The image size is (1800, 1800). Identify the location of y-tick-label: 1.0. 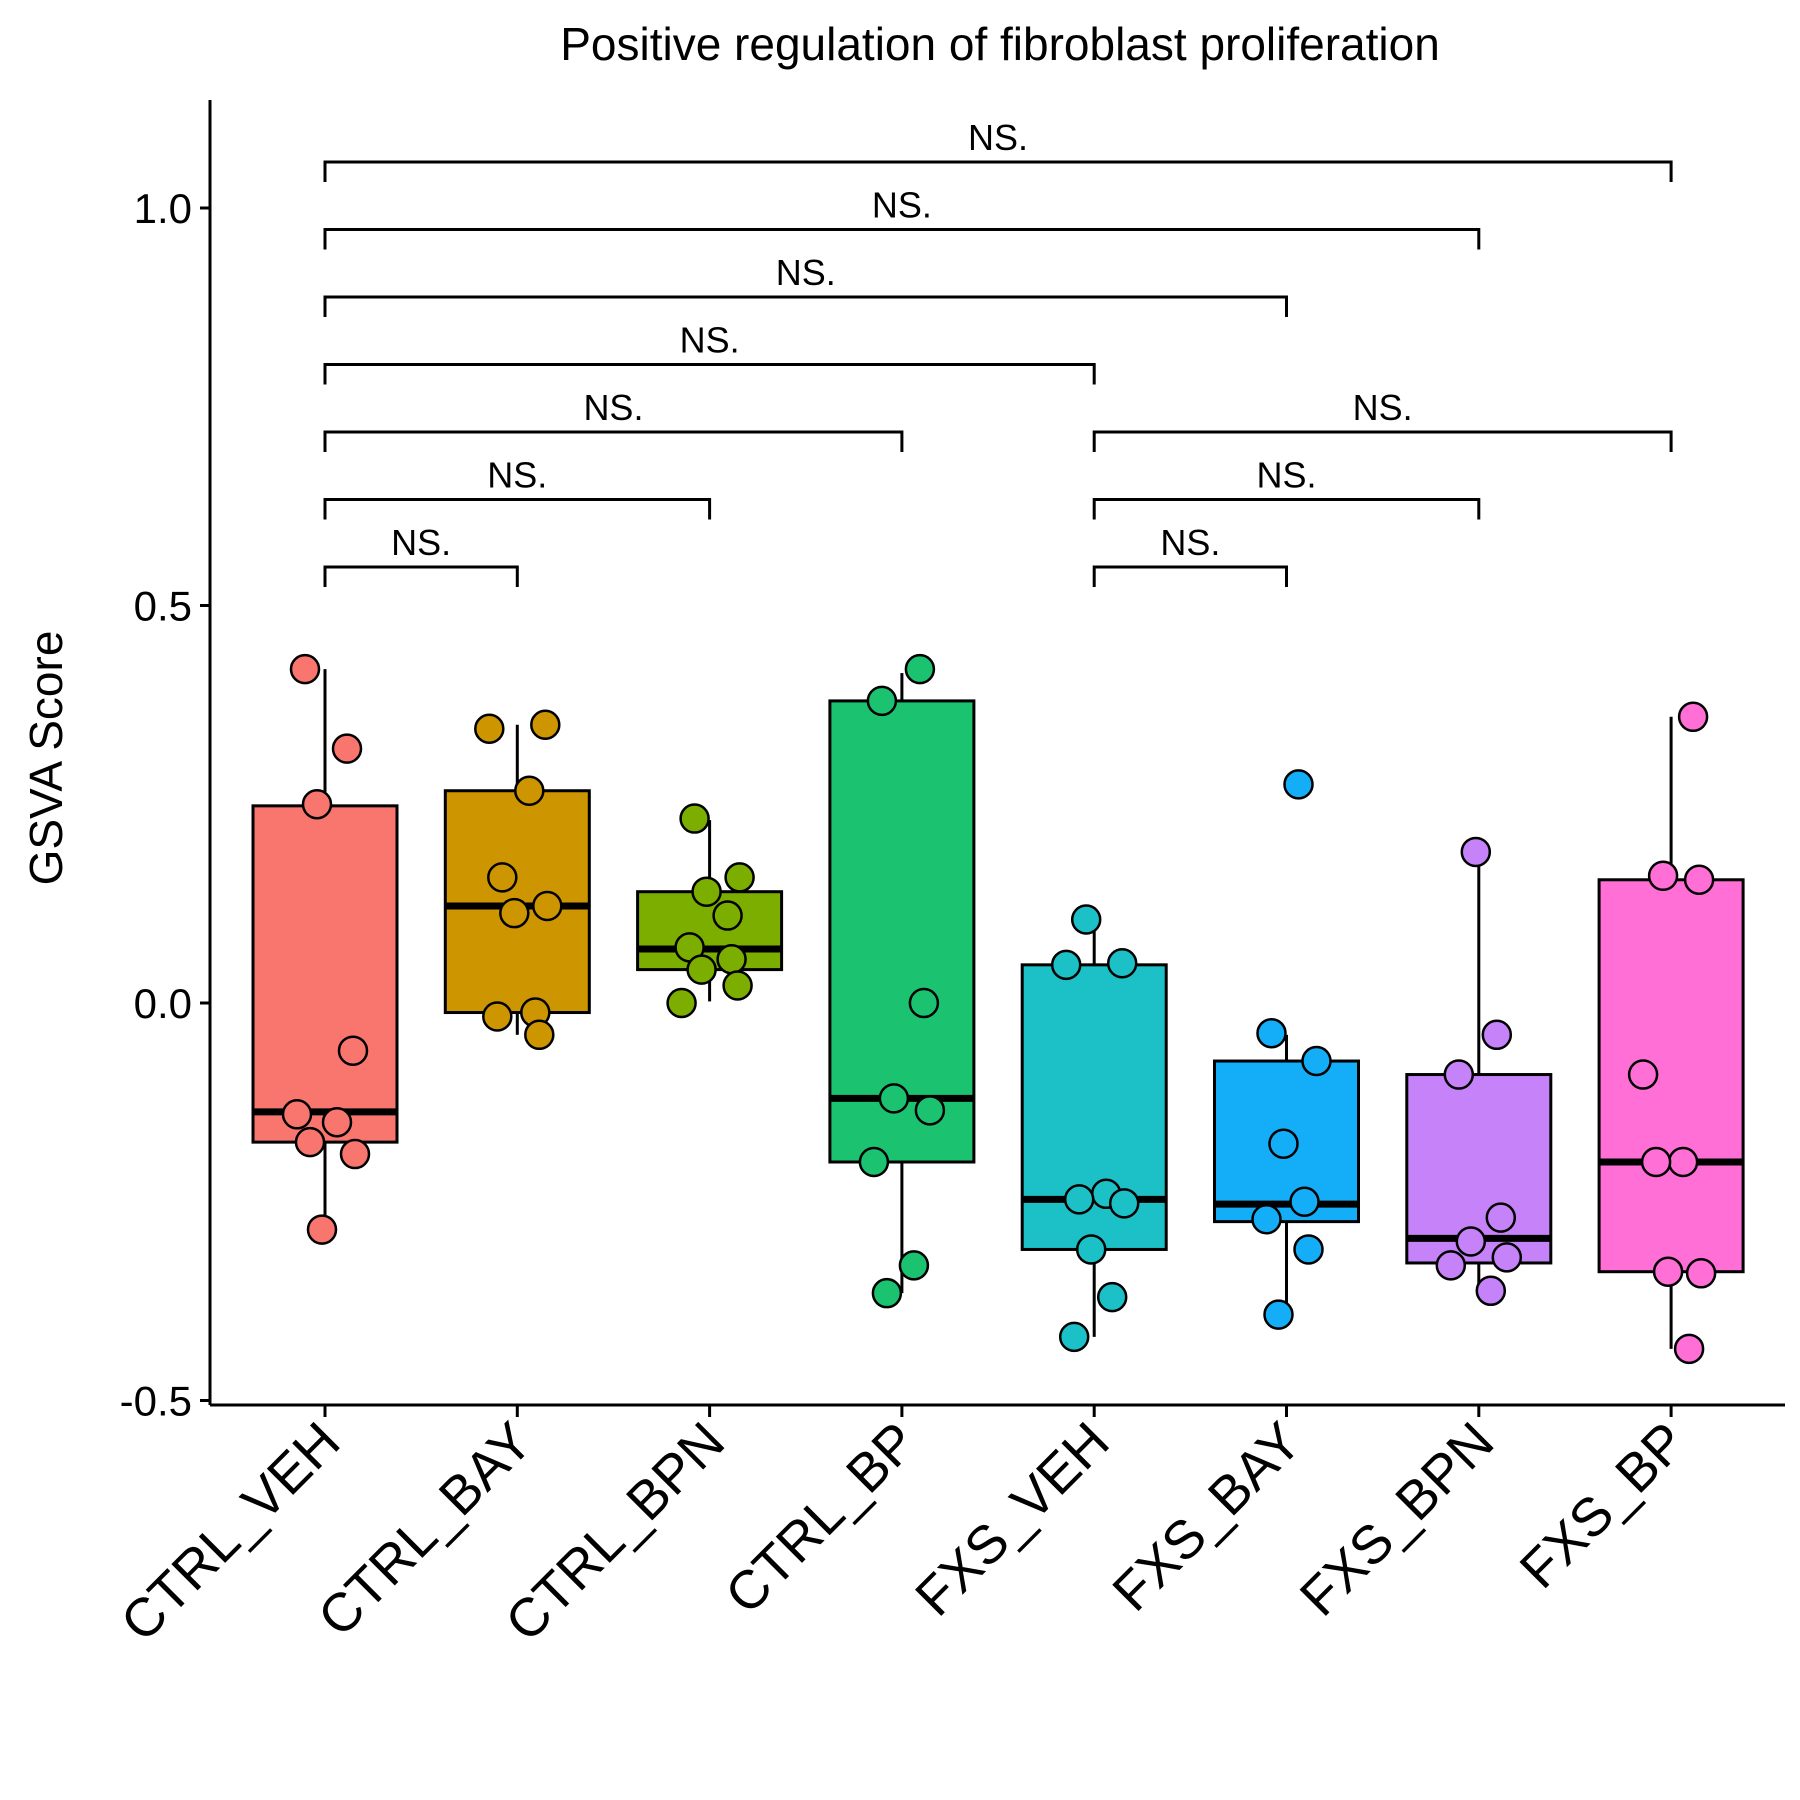
(163, 208).